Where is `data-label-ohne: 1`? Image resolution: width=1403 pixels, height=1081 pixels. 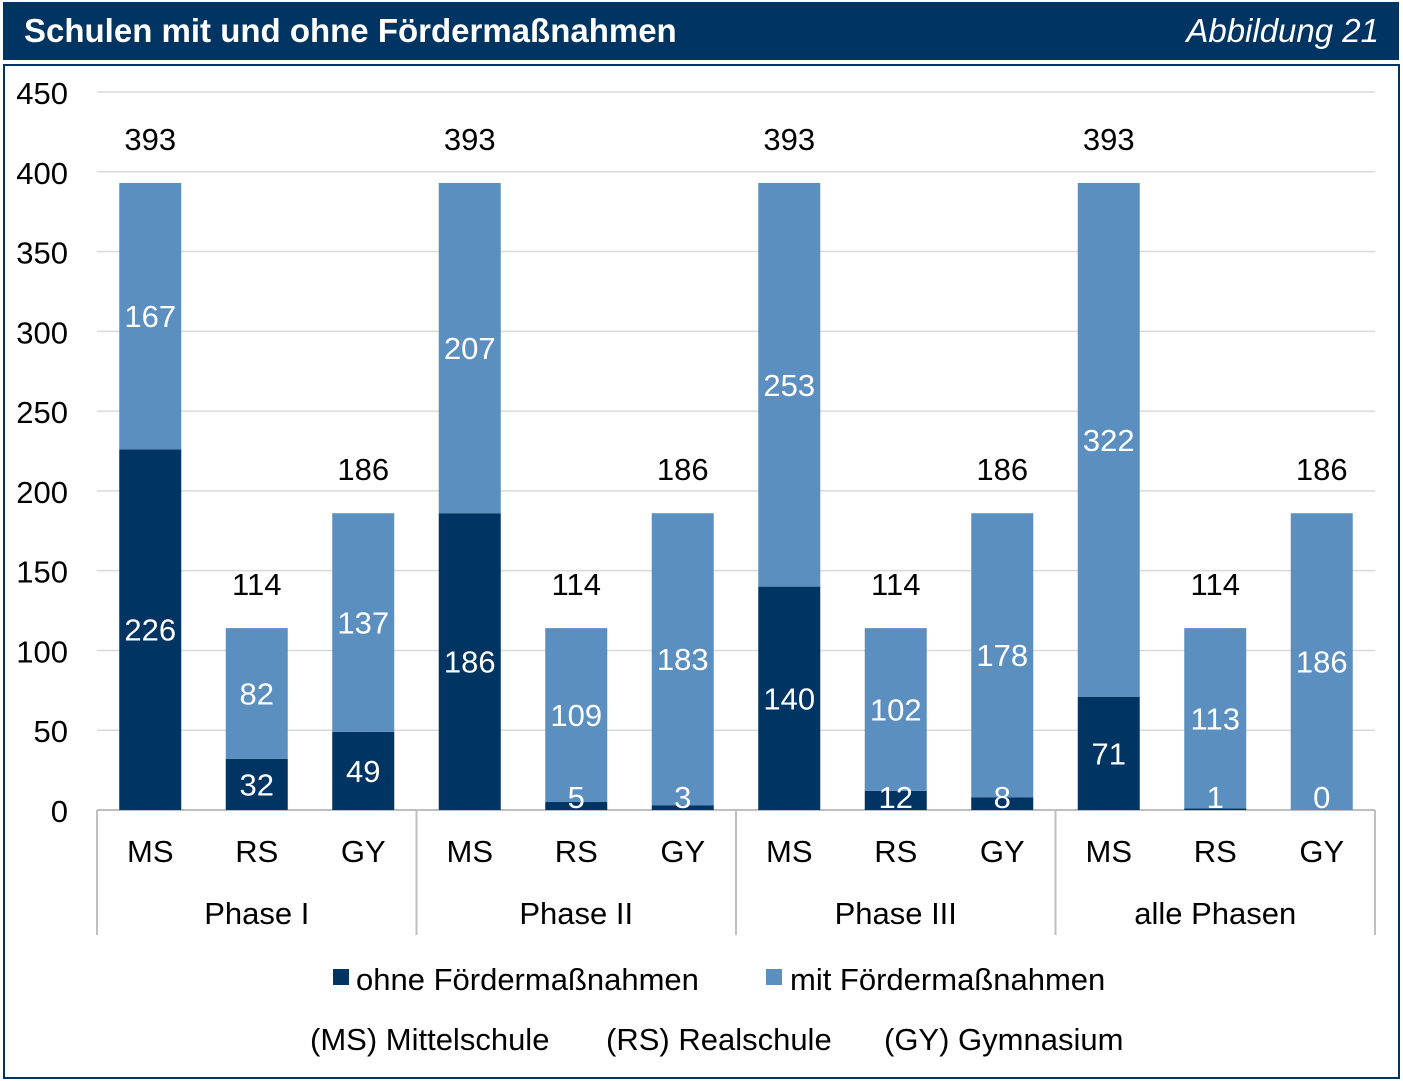 data-label-ohne: 1 is located at coordinates (1215, 797).